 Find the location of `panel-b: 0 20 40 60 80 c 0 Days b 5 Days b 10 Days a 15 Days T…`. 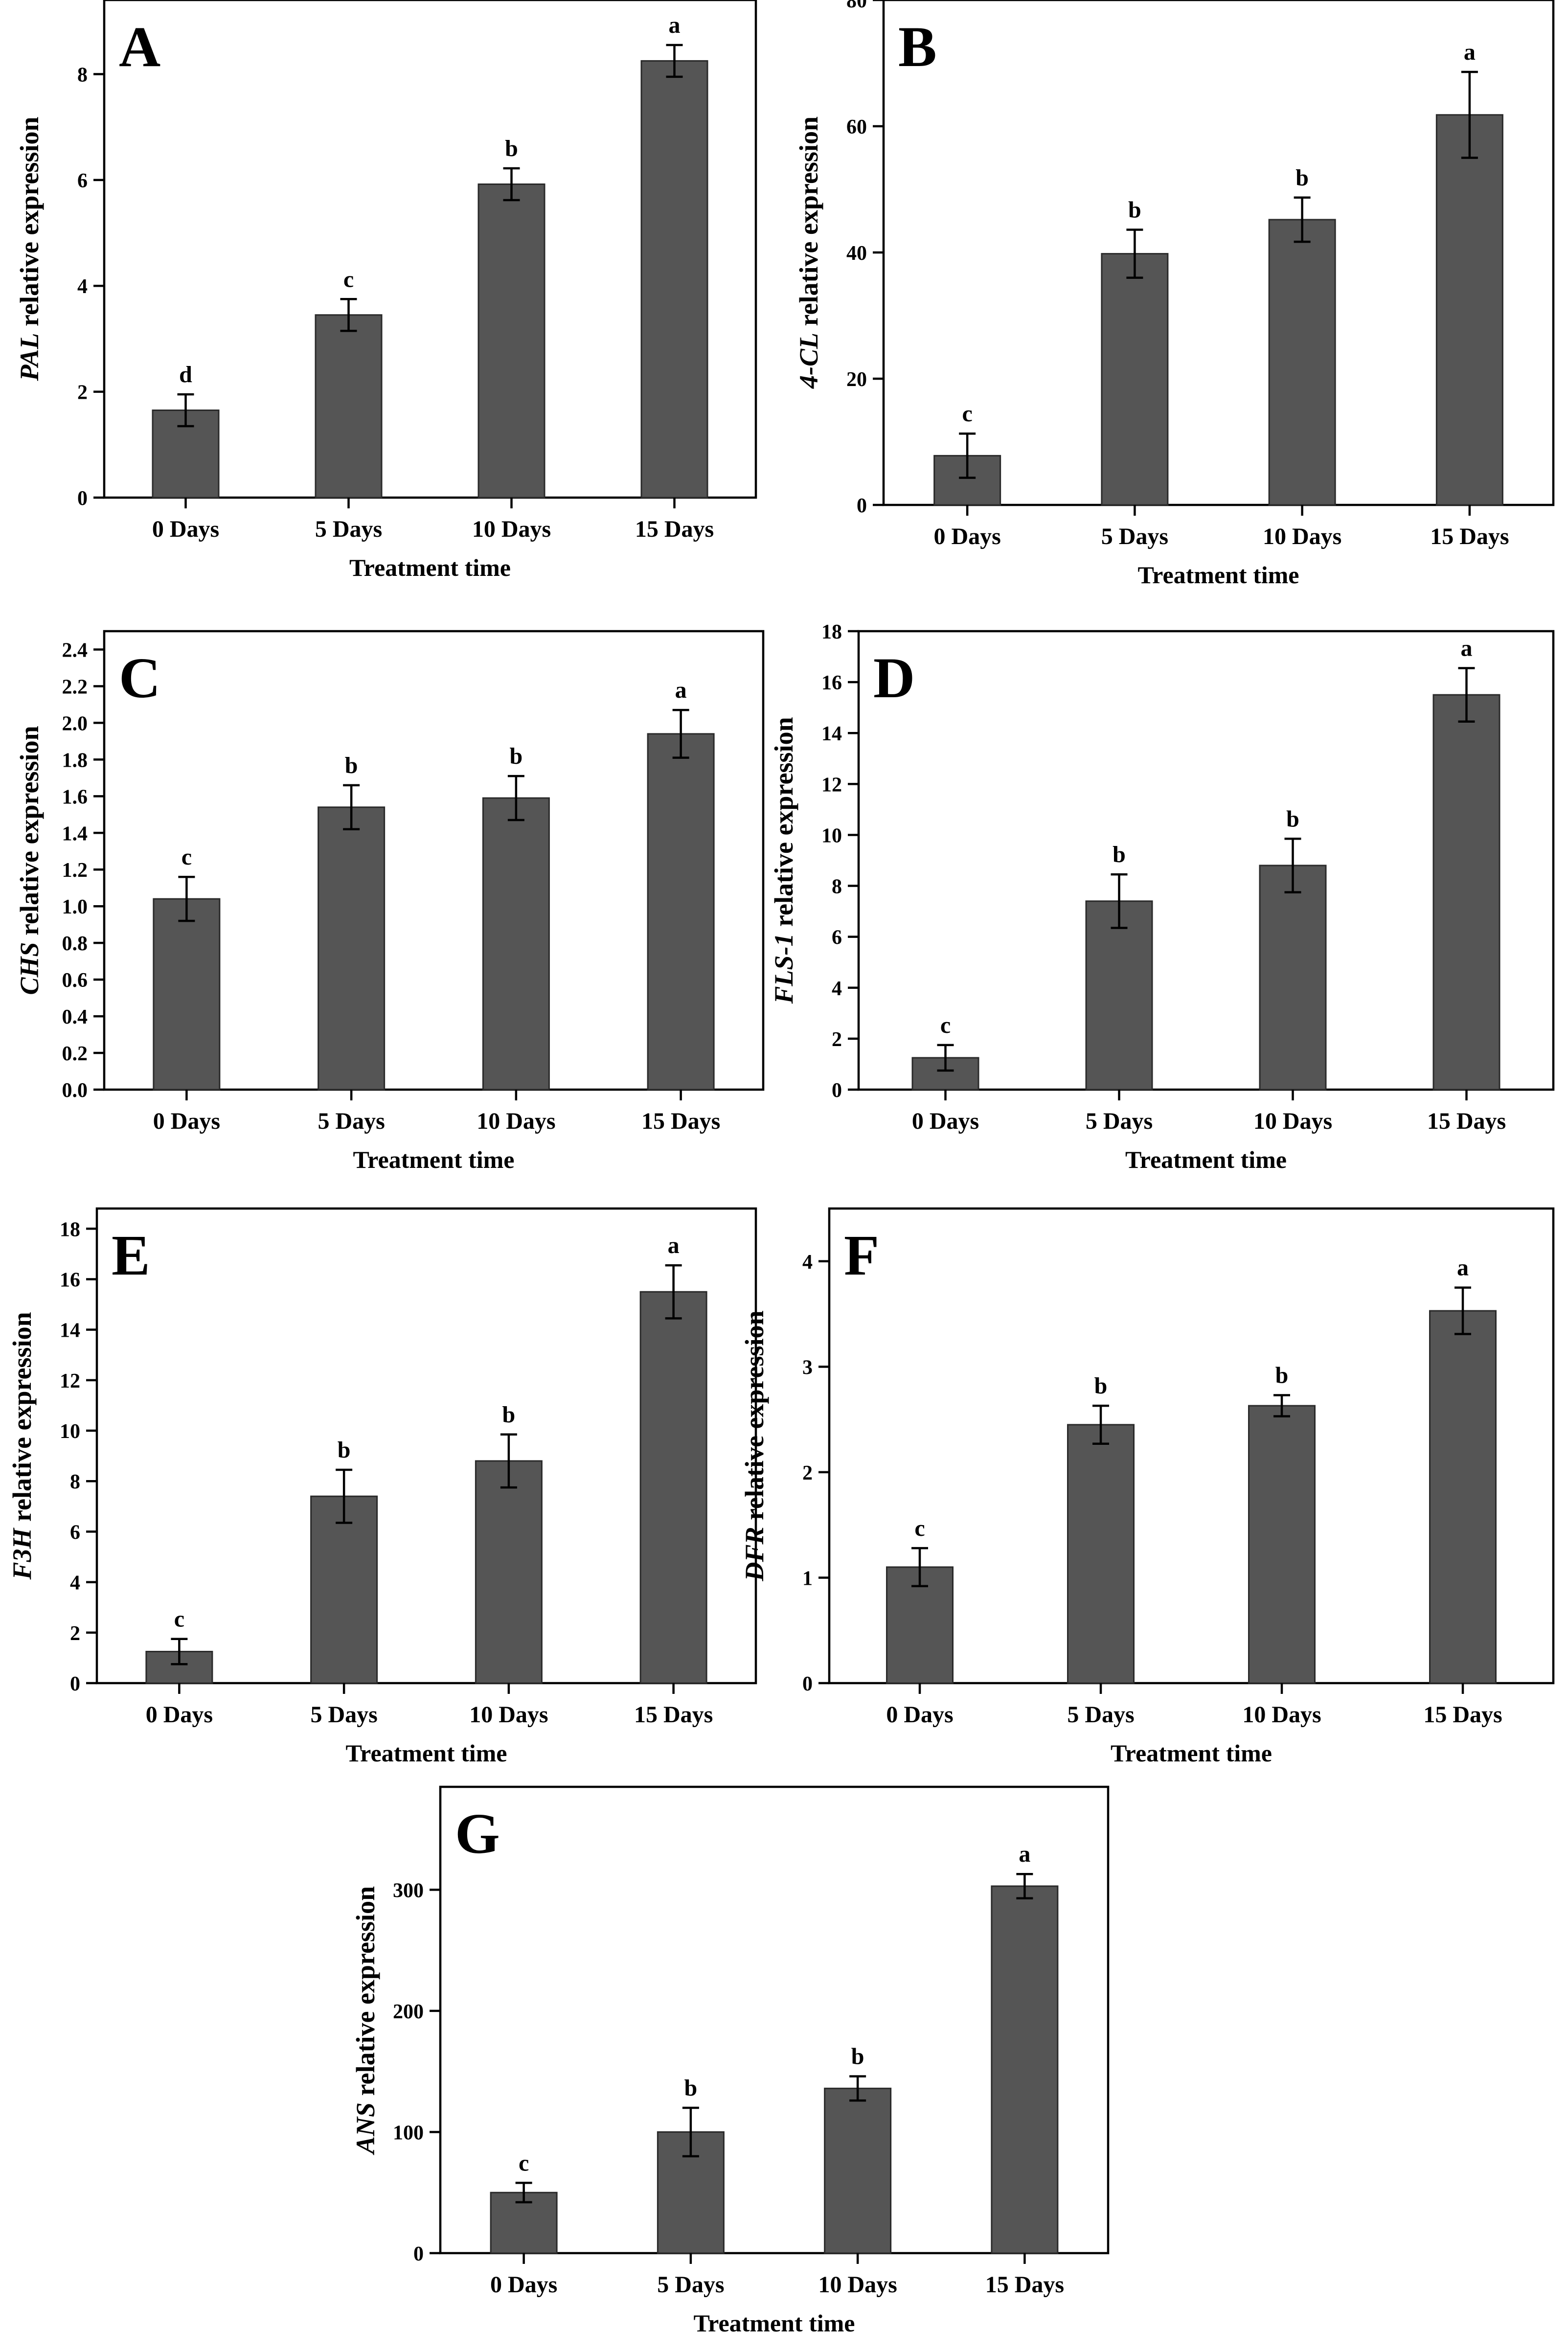

panel-b: 0 20 40 60 80 c 0 Days b 5 Days b 10 Days a 15 Days T… is located at coordinates (1174, 295).